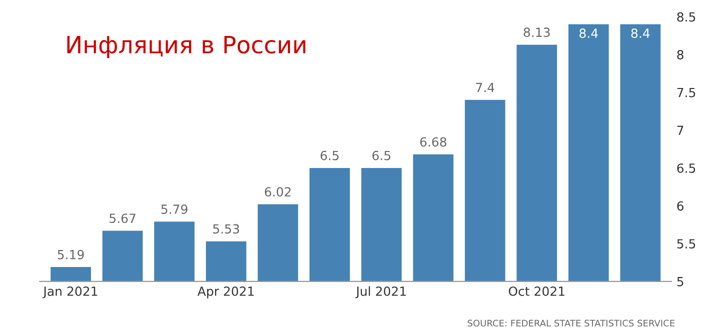 Image resolution: width=722 pixels, height=335 pixels. What do you see at coordinates (123, 219) in the screenshot?
I see `data-label: 5.67` at bounding box center [123, 219].